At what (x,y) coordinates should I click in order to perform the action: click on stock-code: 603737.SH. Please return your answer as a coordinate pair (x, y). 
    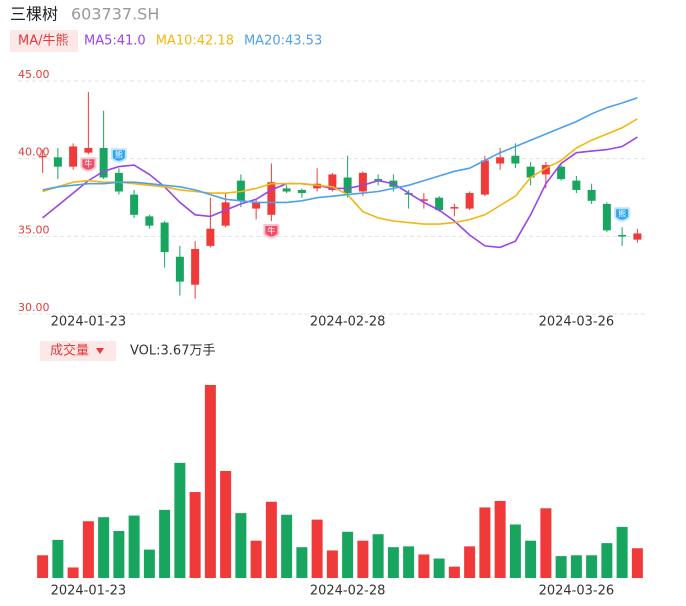
    Looking at the image, I should click on (115, 14).